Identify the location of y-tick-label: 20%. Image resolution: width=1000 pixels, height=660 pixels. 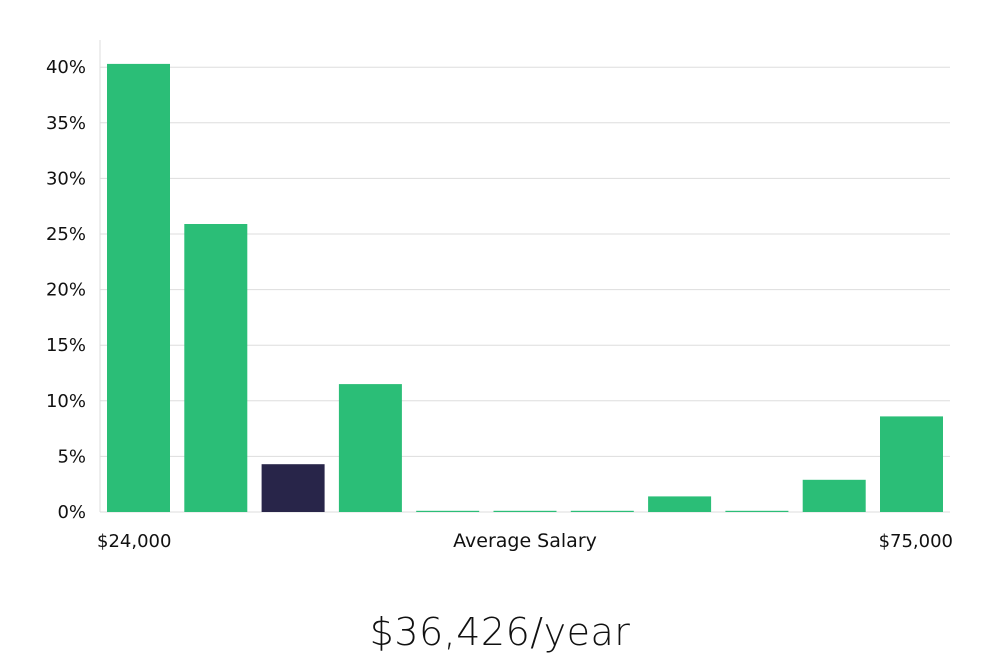
(66, 290).